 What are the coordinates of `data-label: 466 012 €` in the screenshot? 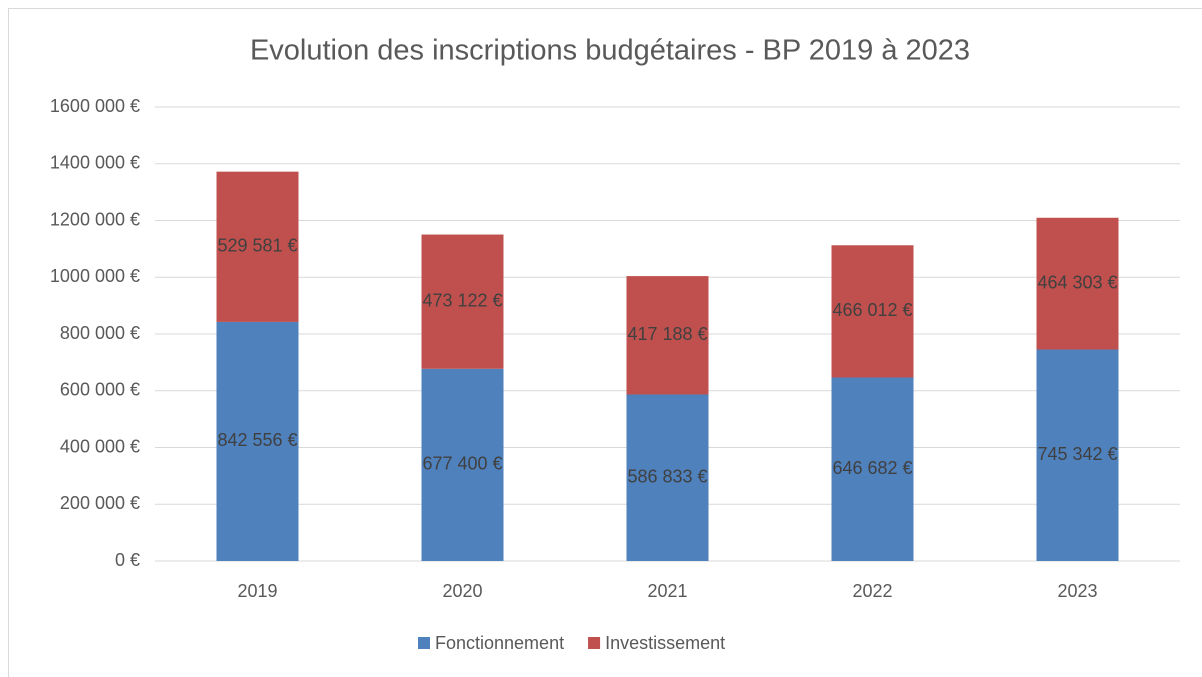 It's located at (872, 310).